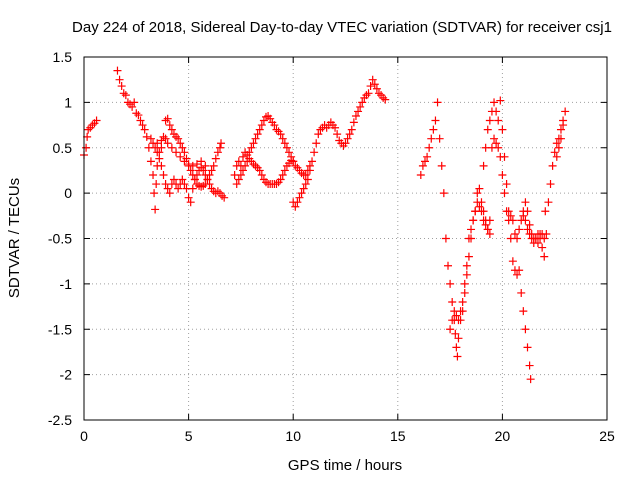 The height and width of the screenshot is (480, 640). What do you see at coordinates (607, 436) in the screenshot?
I see `x-tick-label: 25` at bounding box center [607, 436].